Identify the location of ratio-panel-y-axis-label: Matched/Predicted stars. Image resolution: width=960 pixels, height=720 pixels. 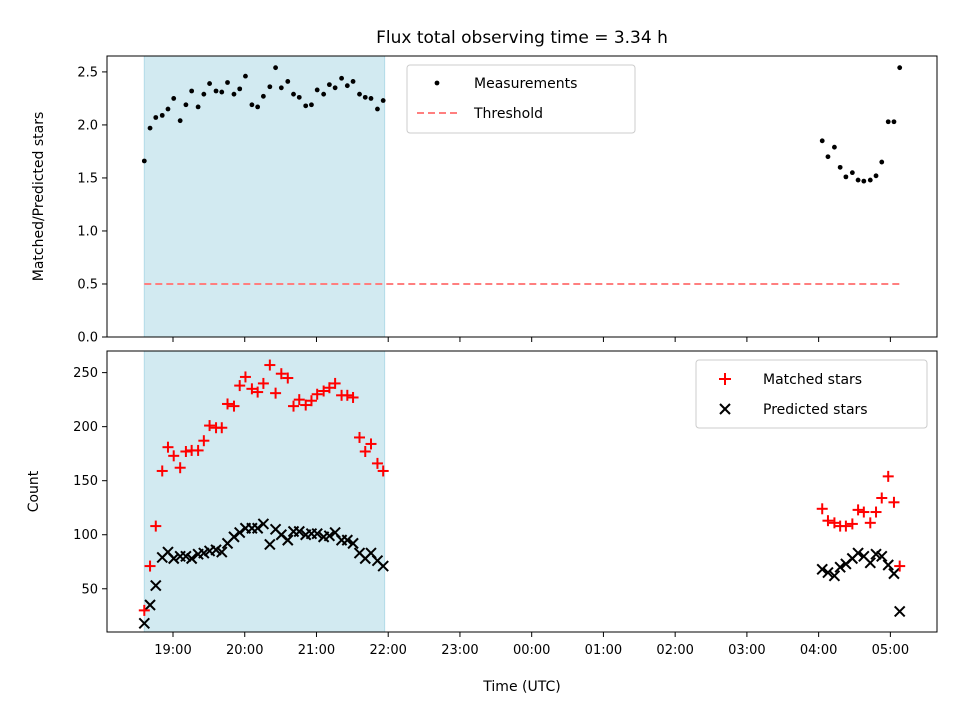
(39, 197).